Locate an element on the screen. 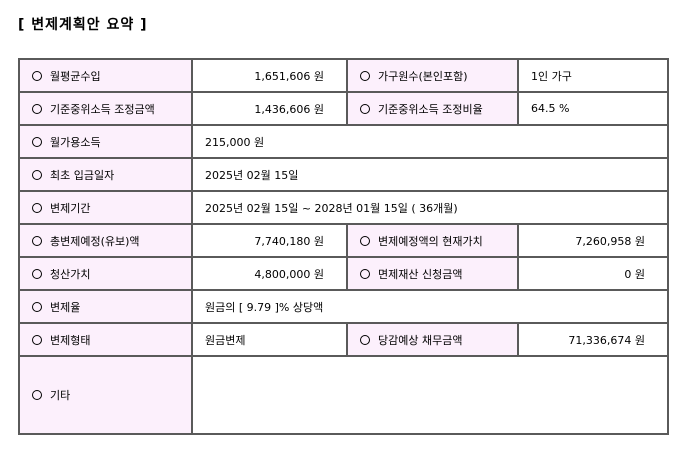 The width and height of the screenshot is (682, 470). table-row: 월가용소득 215,000 원 is located at coordinates (343, 141).